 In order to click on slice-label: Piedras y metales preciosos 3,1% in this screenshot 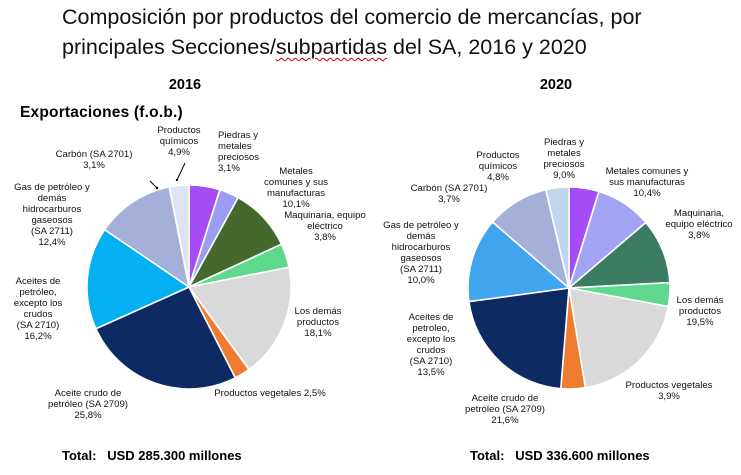, I will do `click(238, 152)`.